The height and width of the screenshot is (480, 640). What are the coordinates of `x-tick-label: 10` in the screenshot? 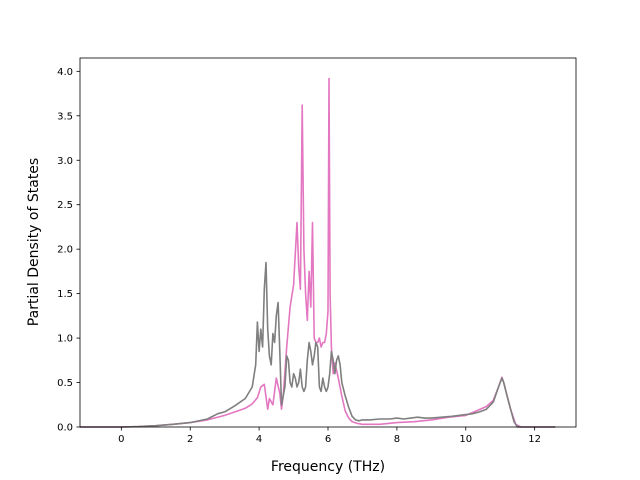 It's located at (465, 439).